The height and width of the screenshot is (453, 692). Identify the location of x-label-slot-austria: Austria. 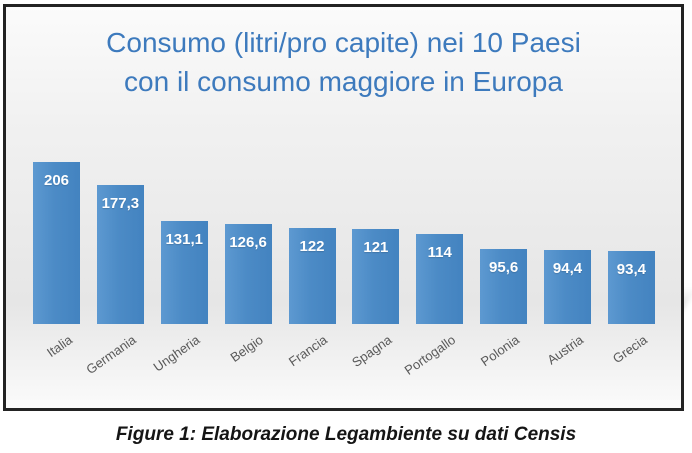
(567, 364).